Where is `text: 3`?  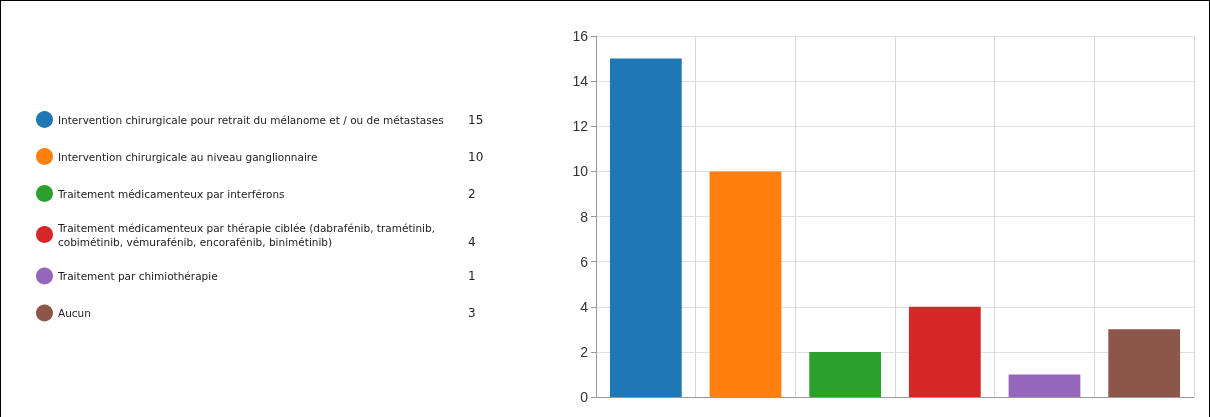
text: 3 is located at coordinates (472, 313).